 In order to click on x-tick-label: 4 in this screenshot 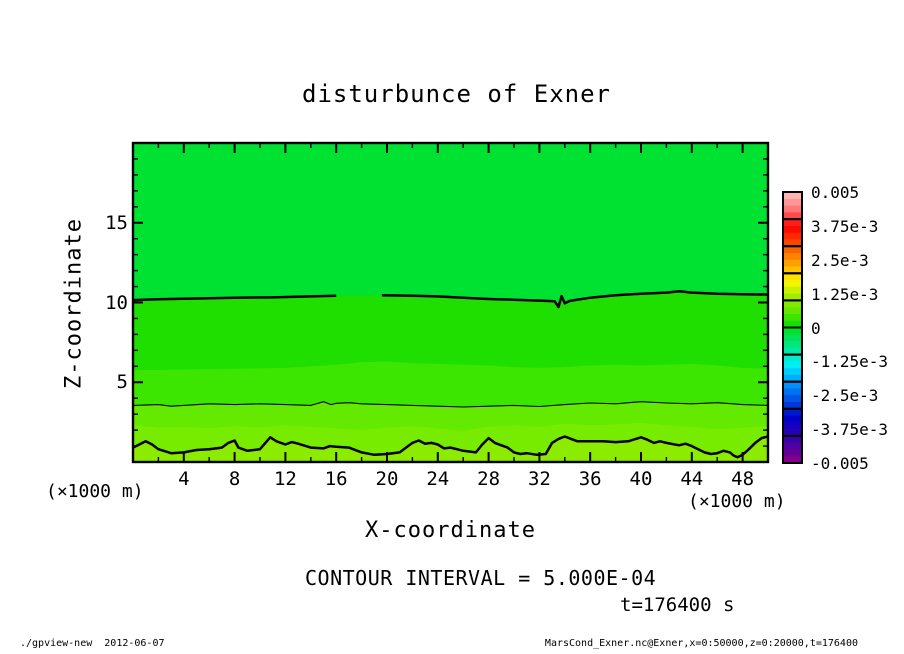, I will do `click(184, 479)`.